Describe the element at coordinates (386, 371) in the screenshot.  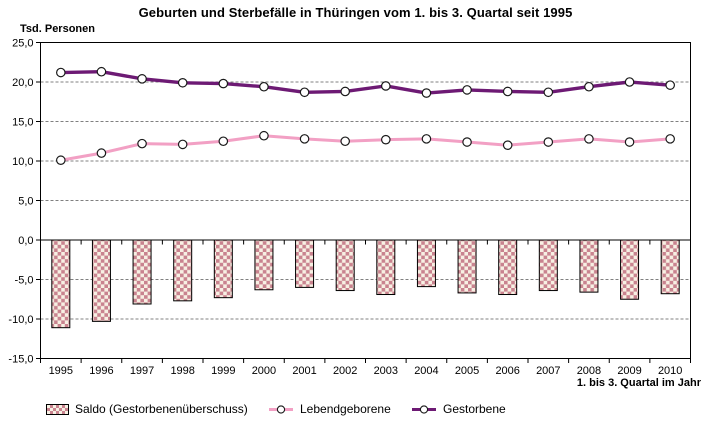
I see `svg-text: 2003` at that location.